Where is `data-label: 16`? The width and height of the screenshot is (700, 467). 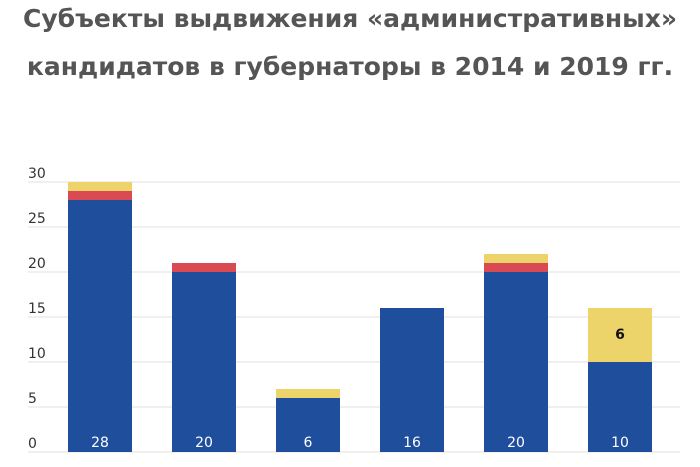 data-label: 16 is located at coordinates (412, 443).